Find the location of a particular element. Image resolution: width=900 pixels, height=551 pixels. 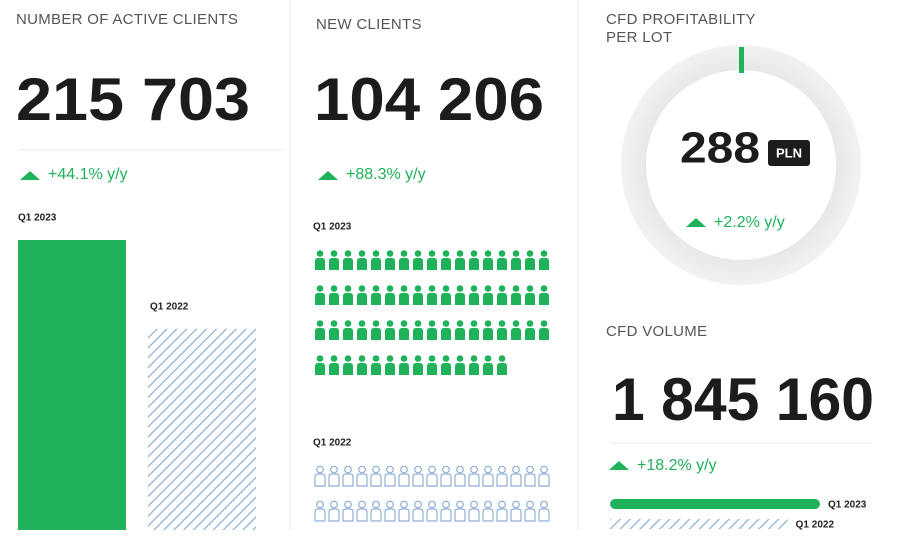

unit-badge is located at coordinates (789, 153).